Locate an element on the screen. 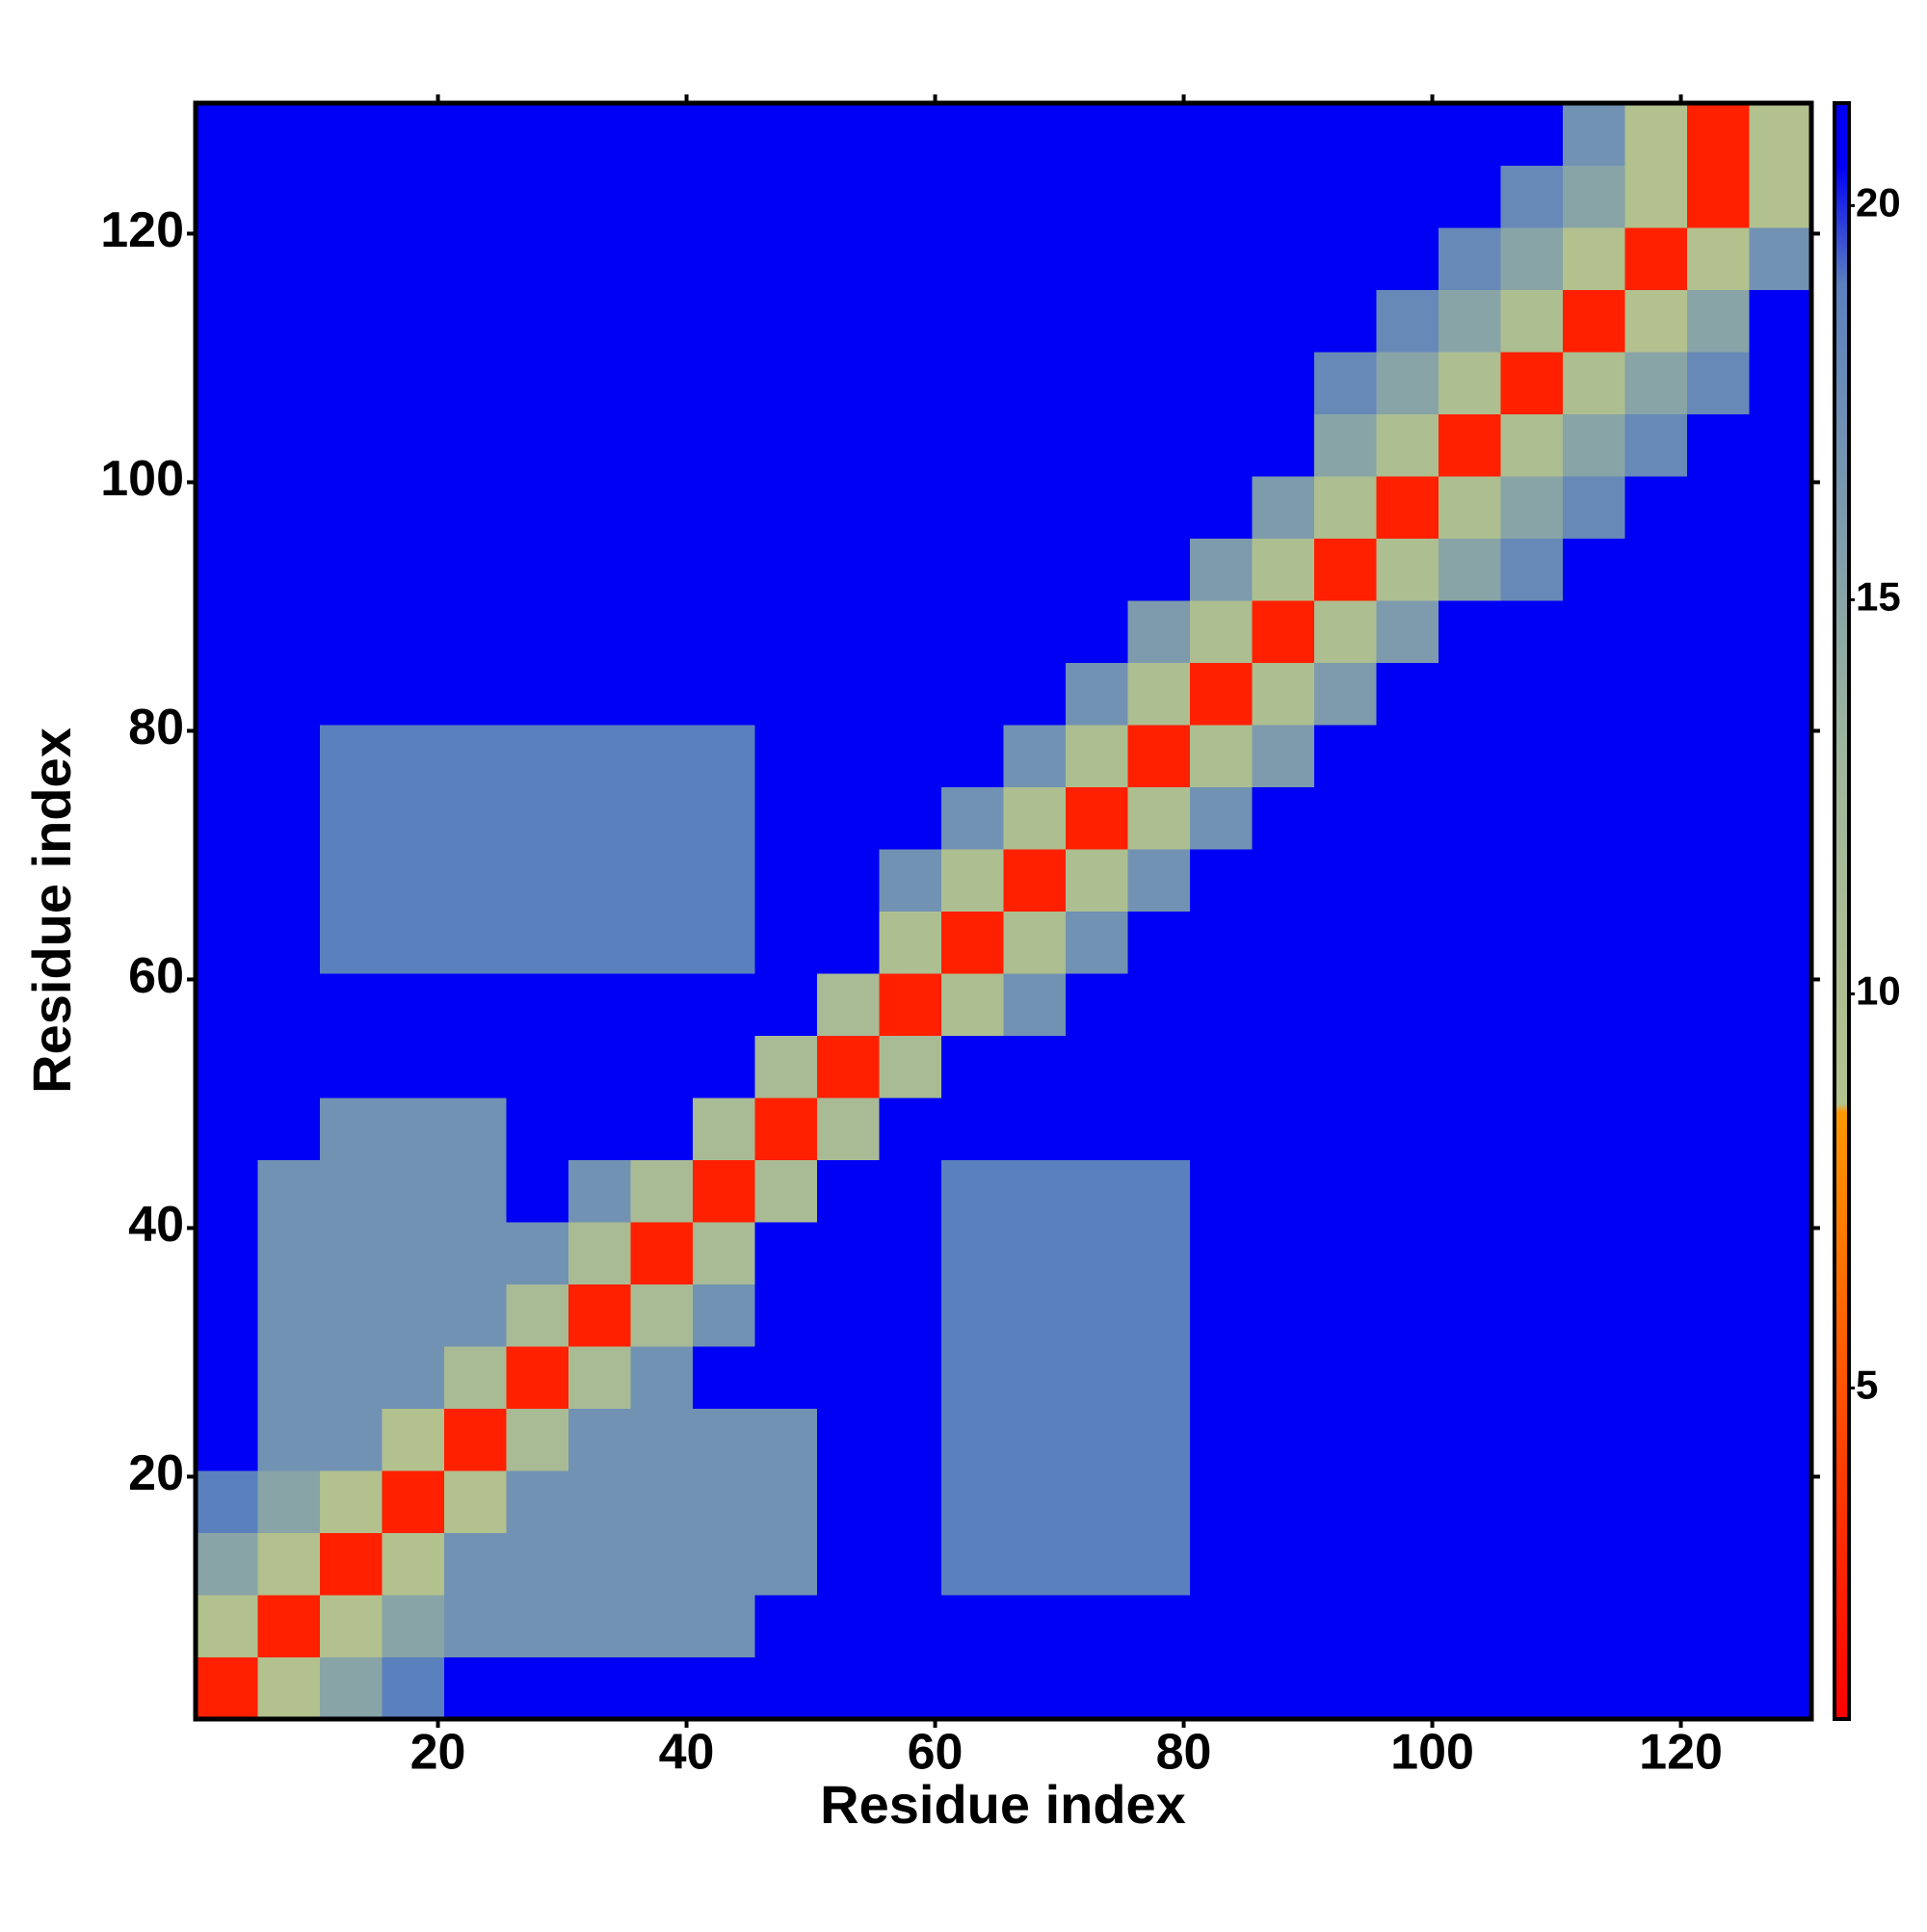  y-tick-label: 80 is located at coordinates (156, 727).